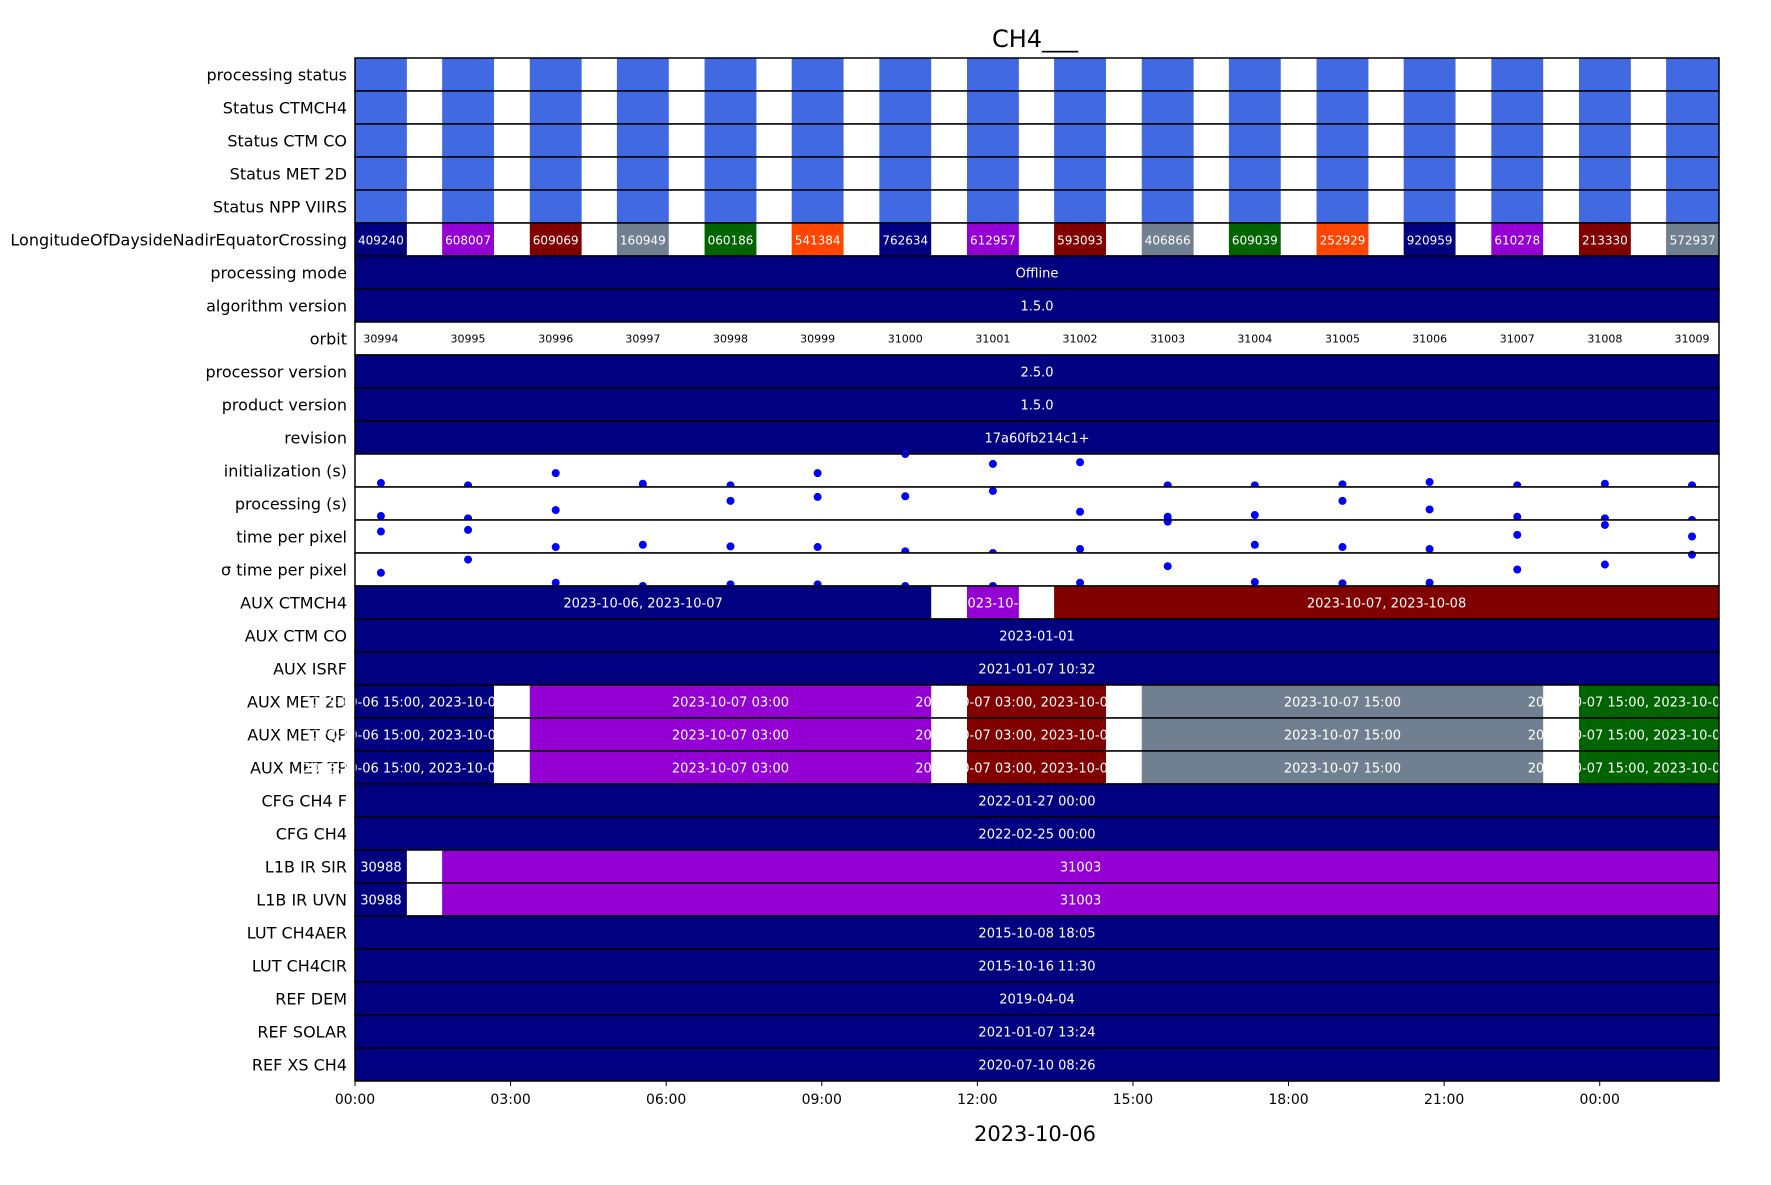  Describe the element at coordinates (1036, 670) in the screenshot. I see `segment-label: 2021-01-07 10:32` at that location.